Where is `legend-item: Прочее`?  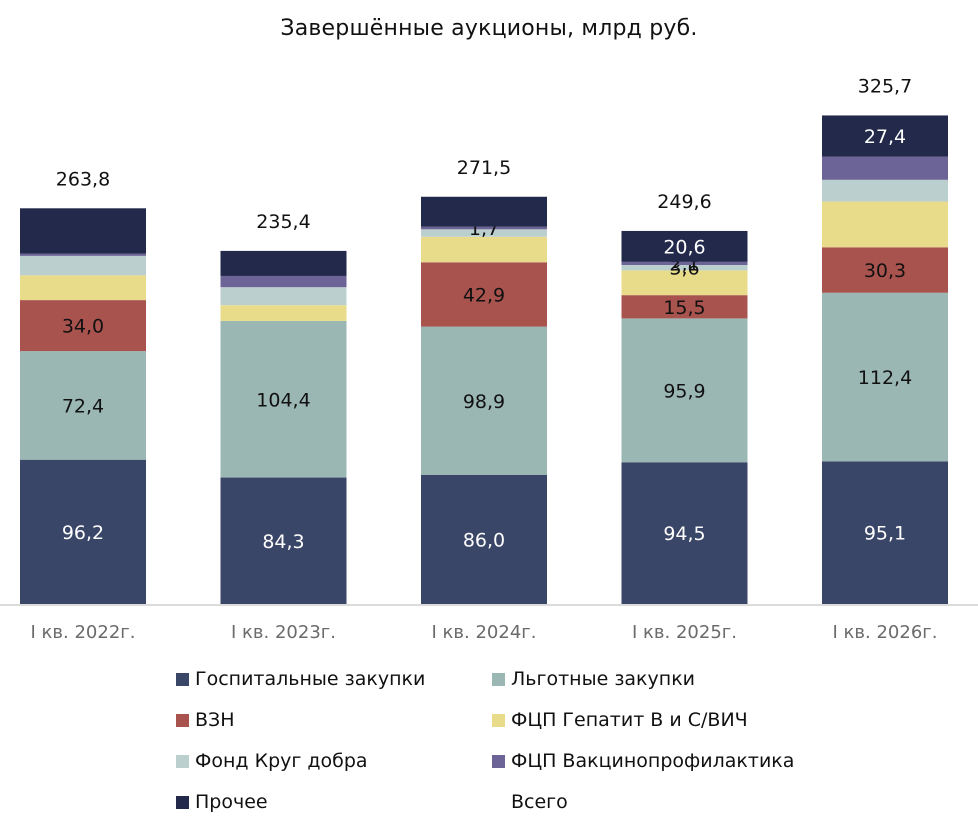 legend-item: Прочее is located at coordinates (222, 802).